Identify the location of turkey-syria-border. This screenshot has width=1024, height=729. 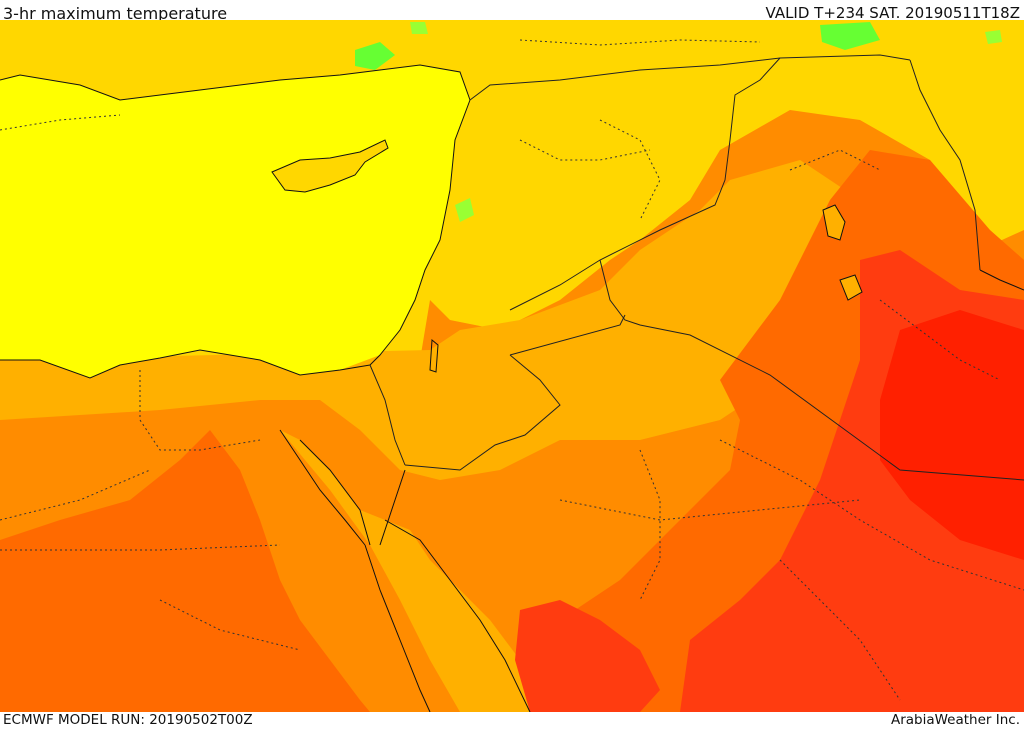
(690, 77).